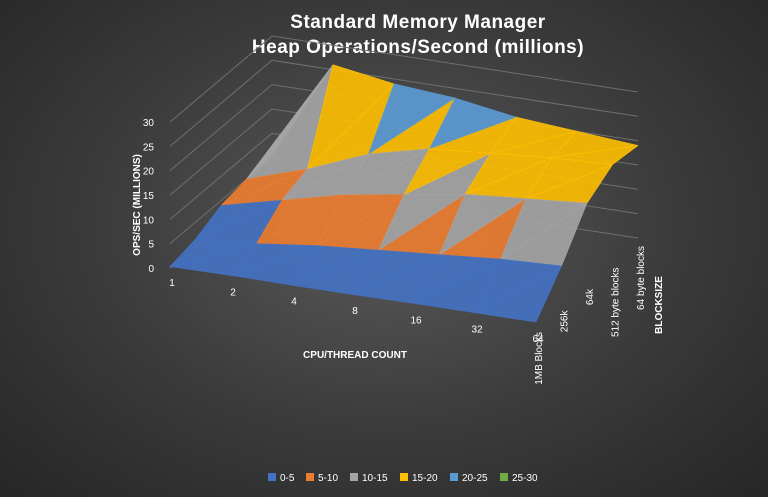 Image resolution: width=768 pixels, height=497 pixels. What do you see at coordinates (328, 478) in the screenshot?
I see `legend-label: 5-10` at bounding box center [328, 478].